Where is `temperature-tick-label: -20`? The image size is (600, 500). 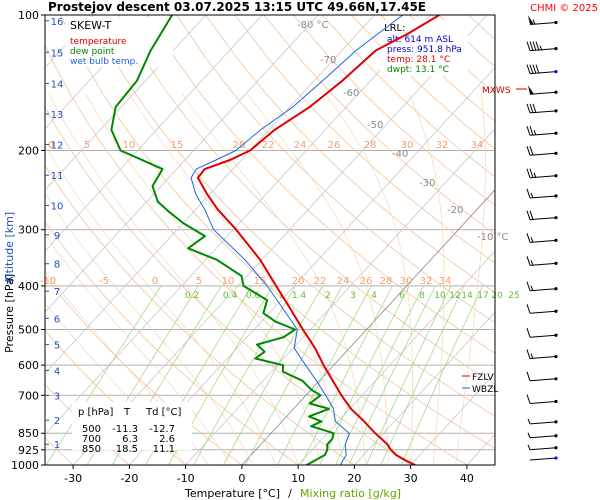 temperature-tick-label: -20 is located at coordinates (129, 478).